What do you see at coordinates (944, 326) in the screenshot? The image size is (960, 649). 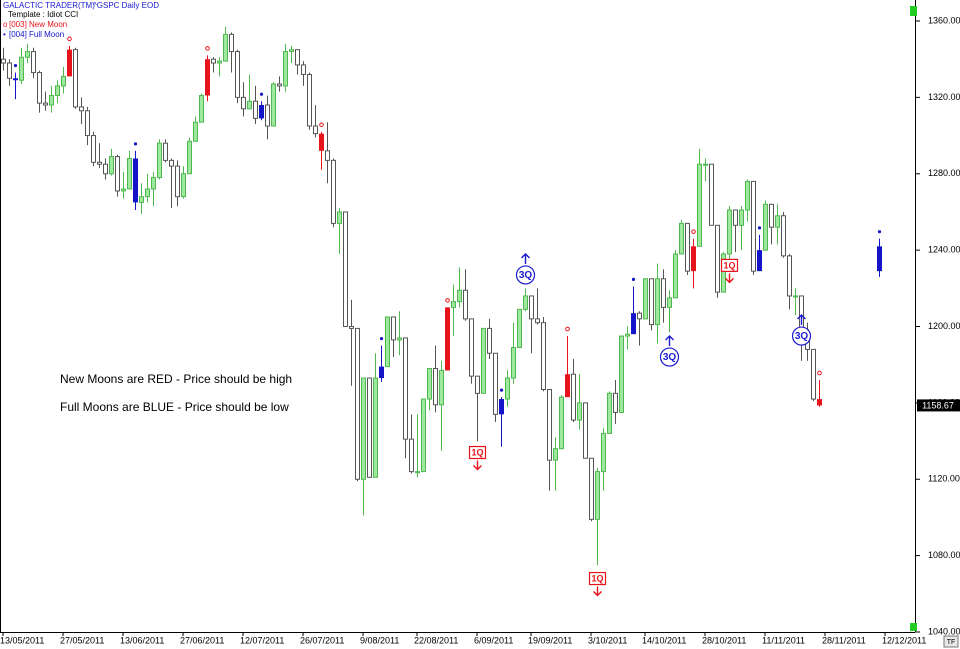 I see `y-tick-label: 1200.00` at bounding box center [944, 326].